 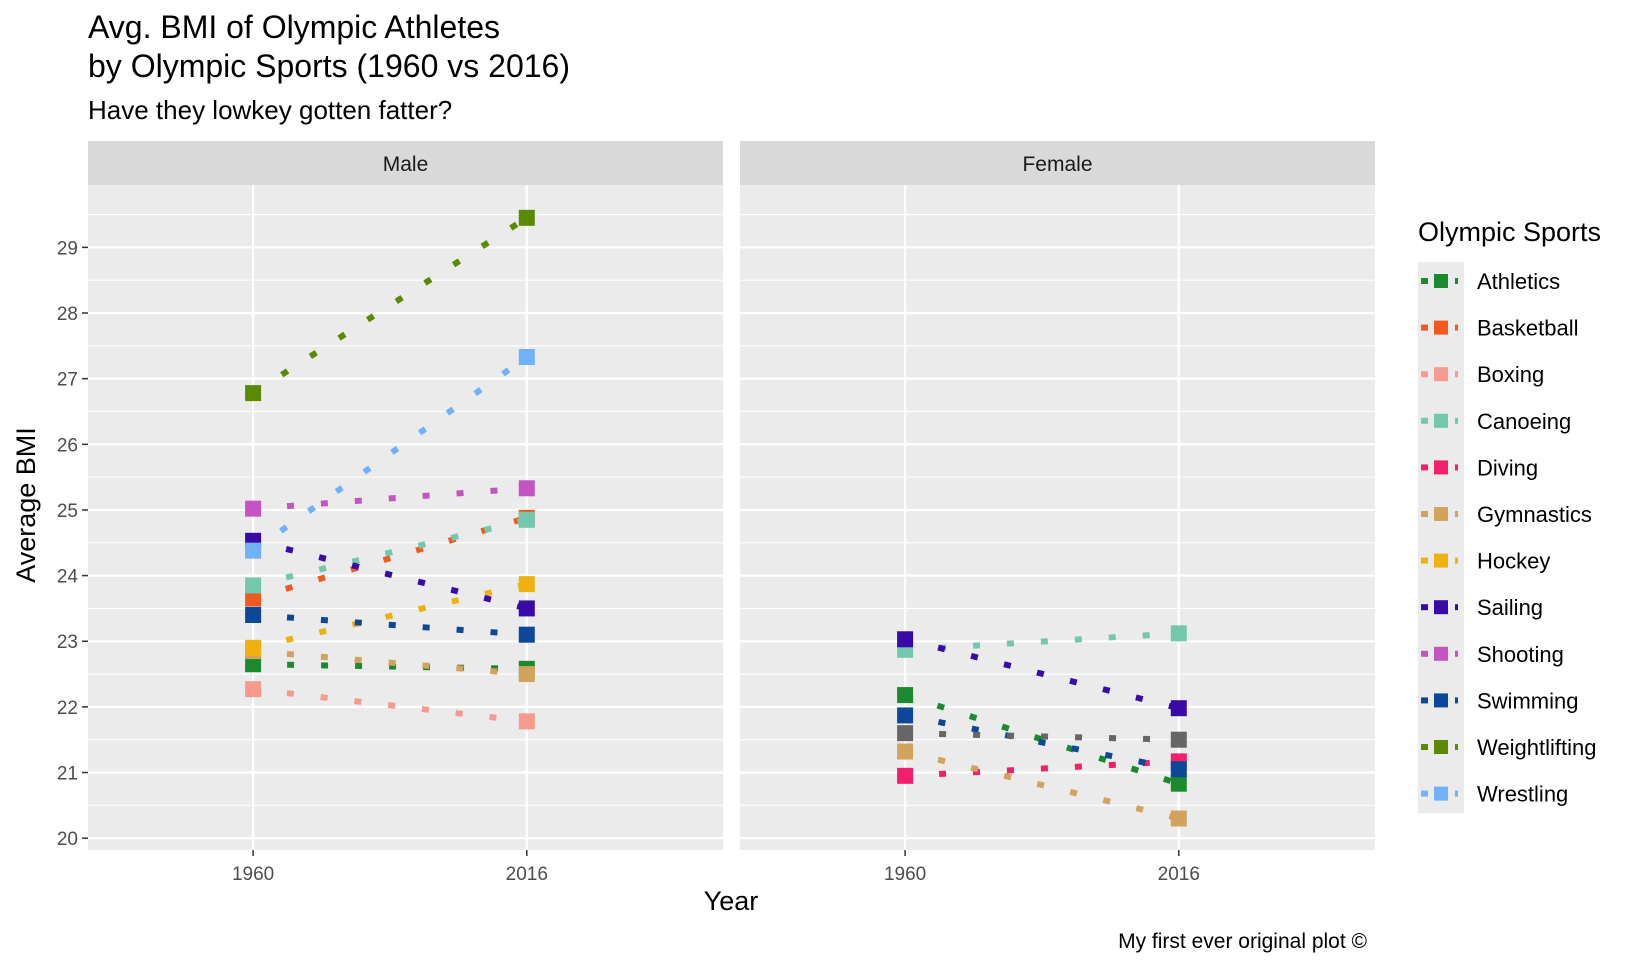 I want to click on legend-item-athletics: Athletics, so click(x=1490, y=281).